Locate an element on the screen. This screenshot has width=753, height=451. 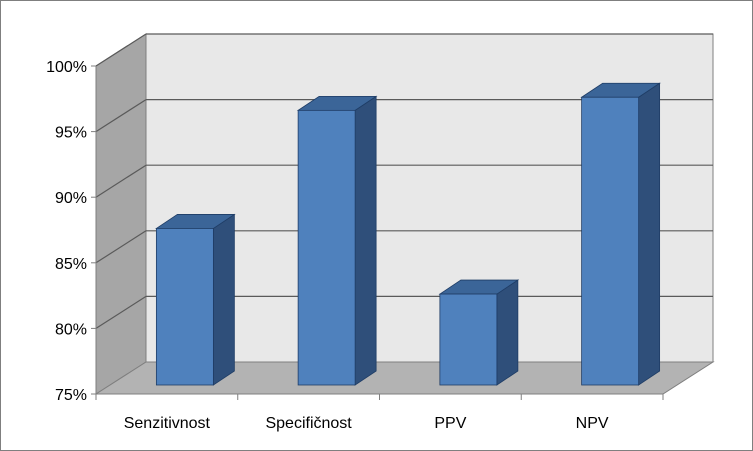
y-tick-label: 75% is located at coordinates (71, 395).